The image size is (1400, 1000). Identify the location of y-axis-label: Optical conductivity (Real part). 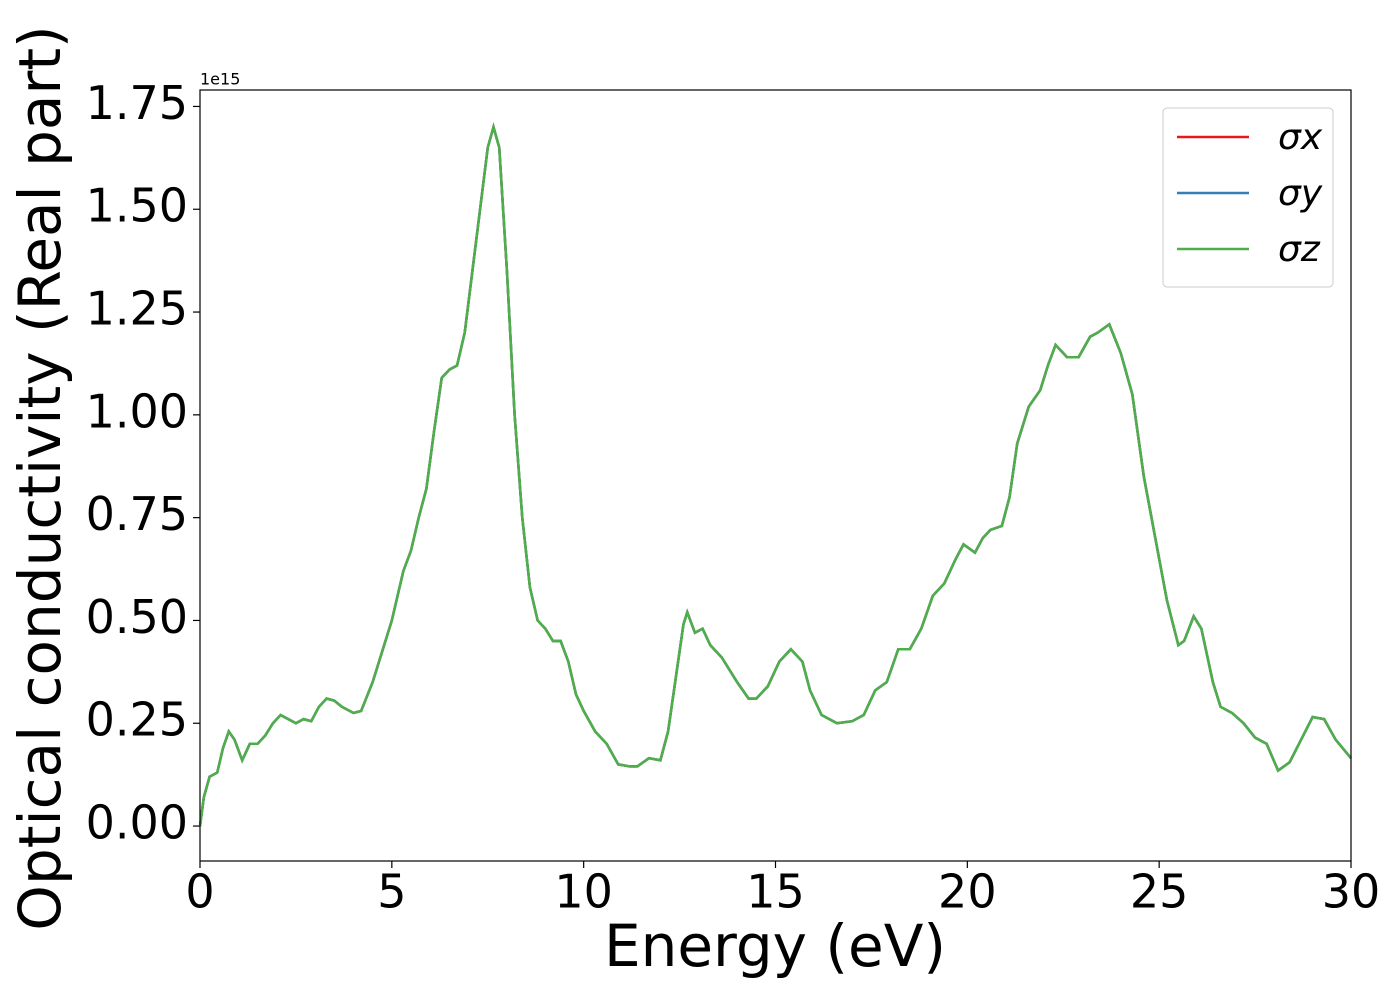
(40, 477).